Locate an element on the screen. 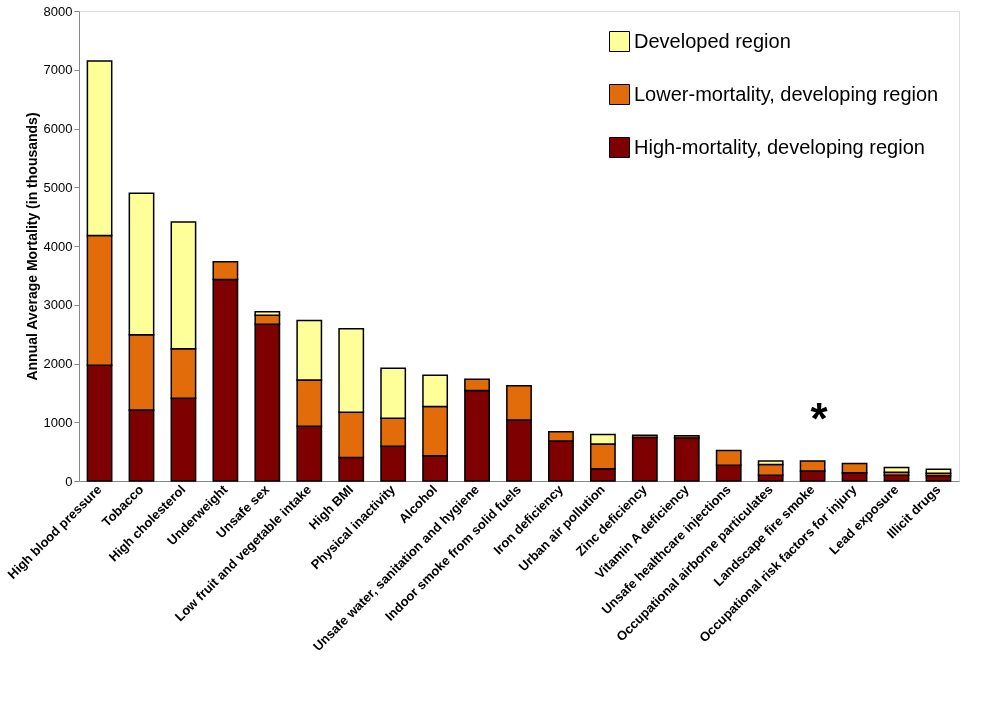 The height and width of the screenshot is (725, 1002). legend-label: Developed region is located at coordinates (712, 40).